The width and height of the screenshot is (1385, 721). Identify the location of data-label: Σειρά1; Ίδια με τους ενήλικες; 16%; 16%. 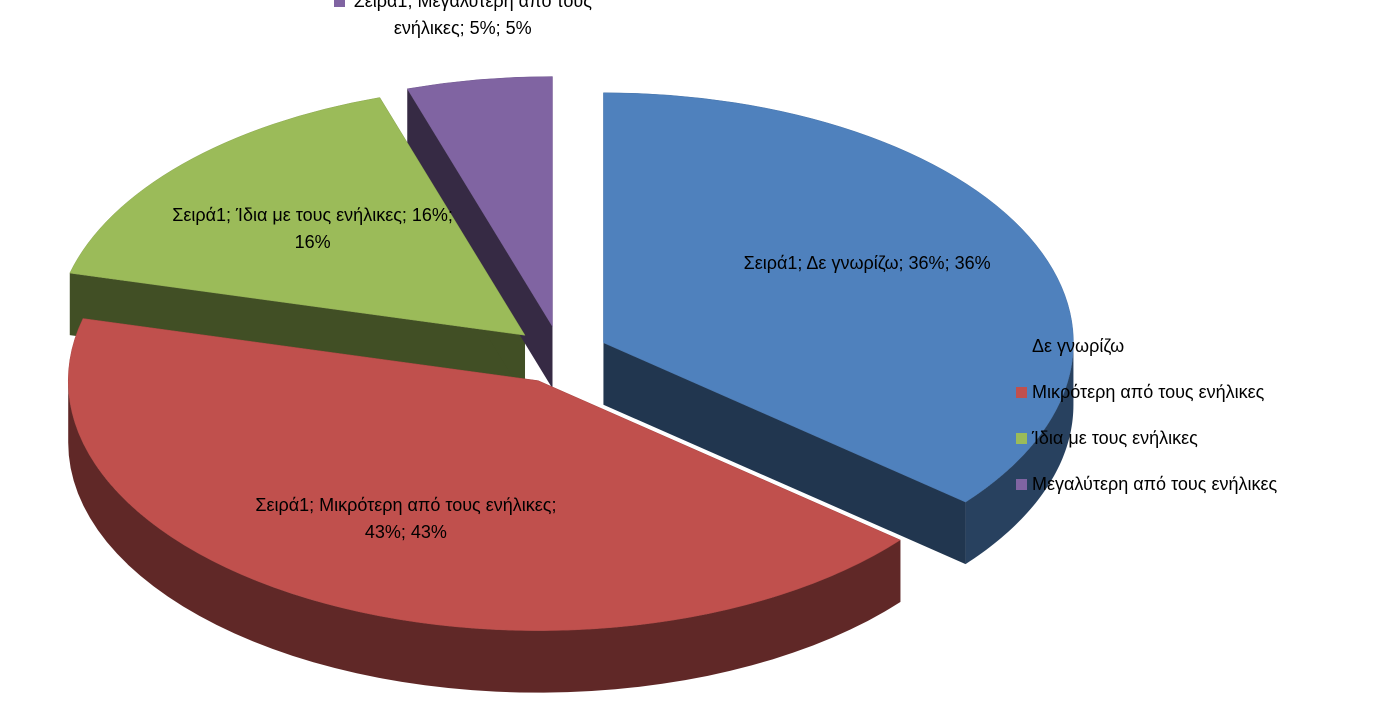
(313, 229).